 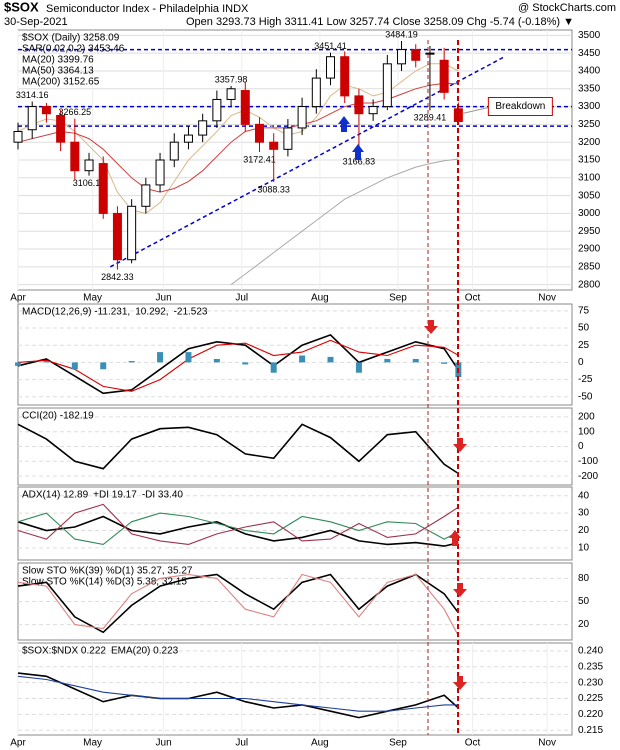 I want to click on x-tick-label: Oct, so click(x=473, y=298).